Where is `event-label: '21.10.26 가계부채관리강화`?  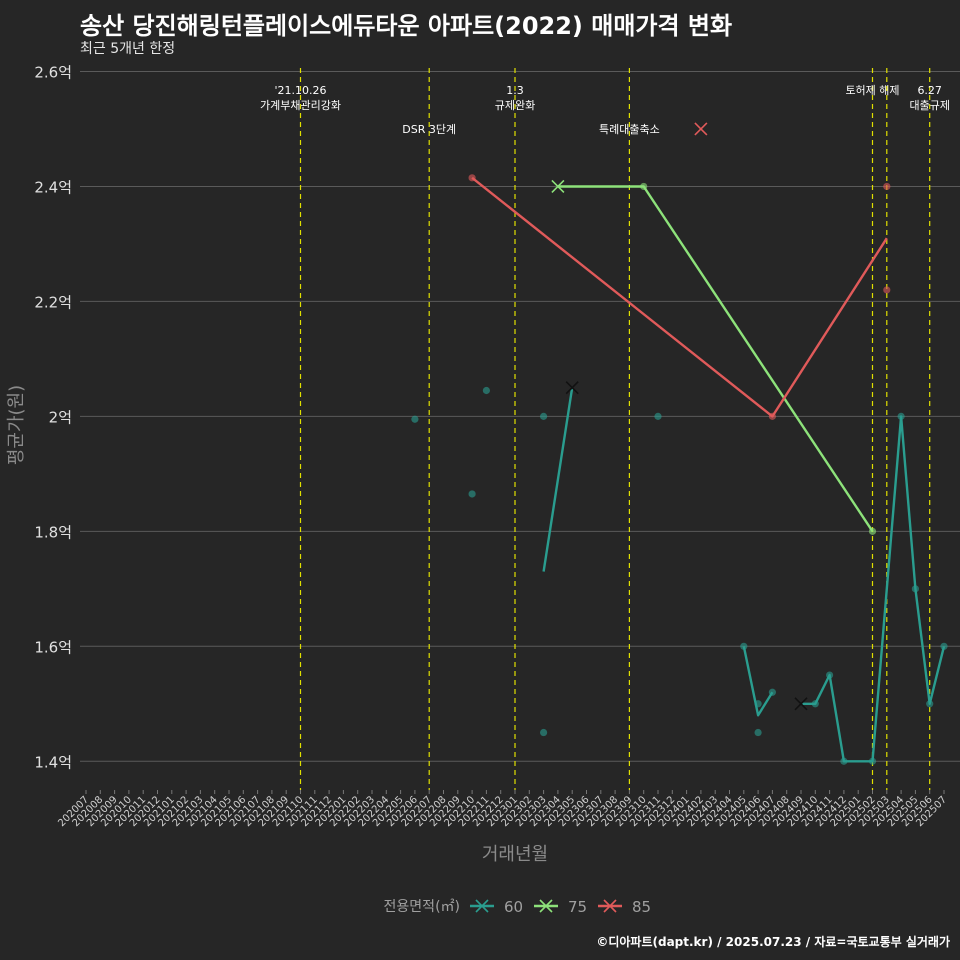 event-label: '21.10.26 가계부채관리강화 is located at coordinates (300, 98).